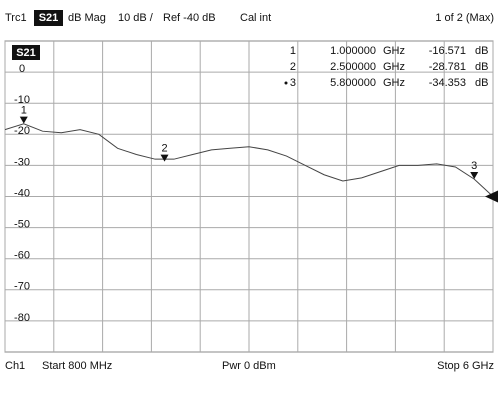 The height and width of the screenshot is (412, 500). Describe the element at coordinates (293, 83) in the screenshot. I see `marker-row-name: 3` at that location.